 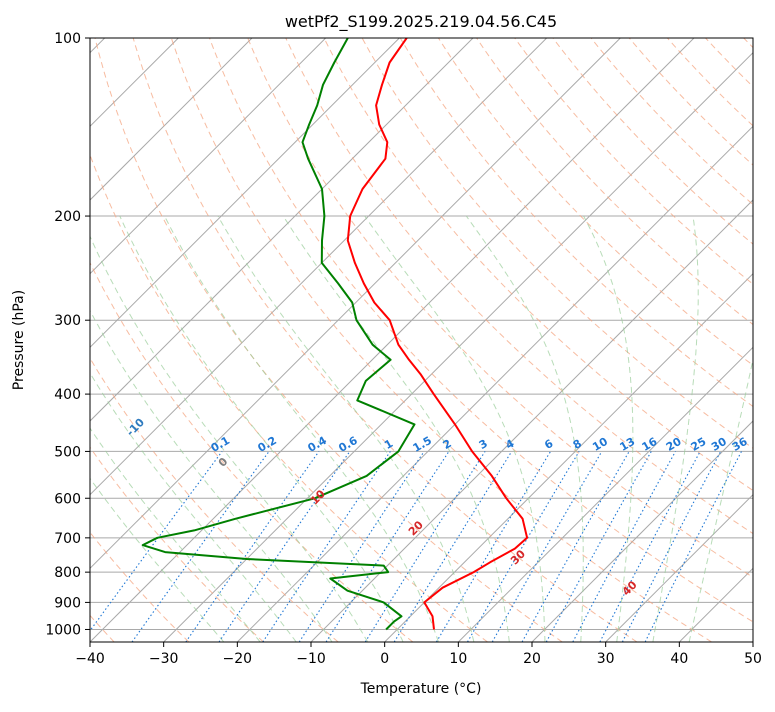 What do you see at coordinates (67, 321) in the screenshot?
I see `y-tick-label: 300` at bounding box center [67, 321].